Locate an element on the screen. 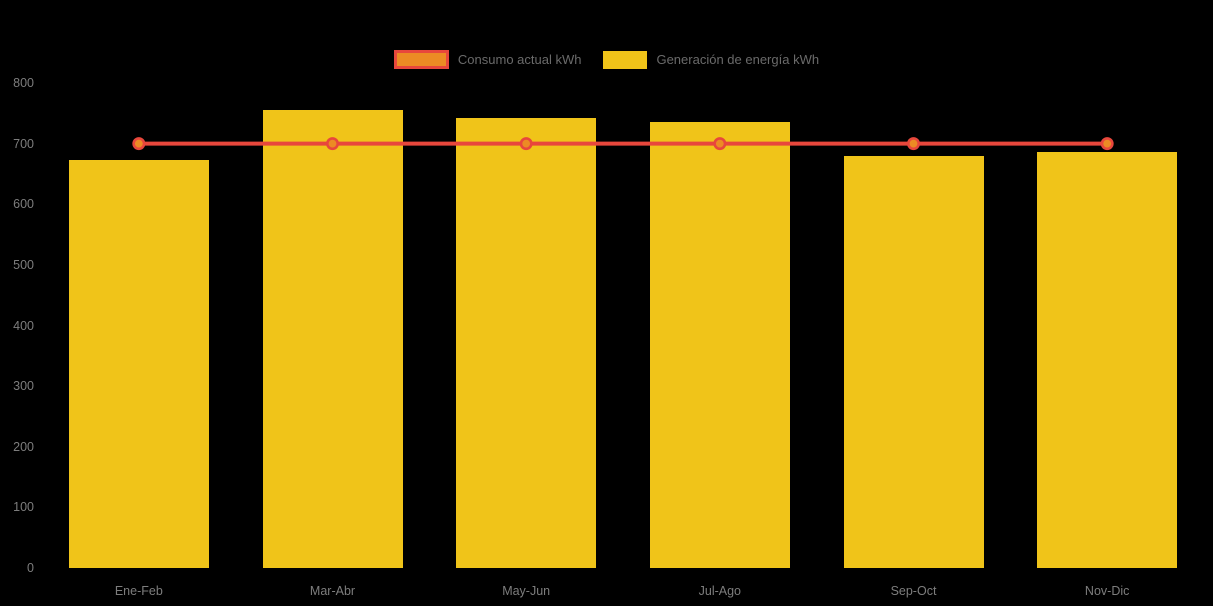  y-tick-label: 500 is located at coordinates (23, 264).